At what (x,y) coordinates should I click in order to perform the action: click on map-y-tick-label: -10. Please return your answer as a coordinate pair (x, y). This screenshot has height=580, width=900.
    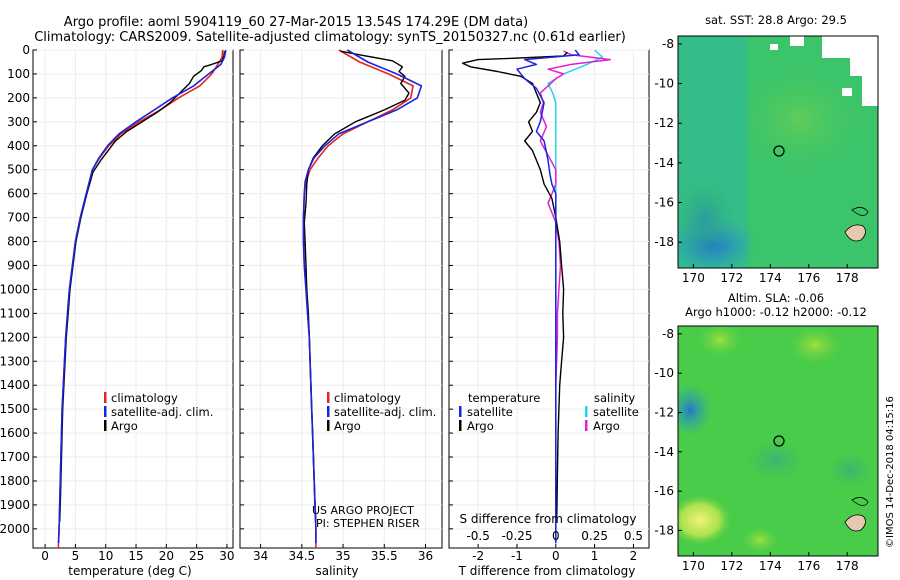
    Looking at the image, I should click on (664, 84).